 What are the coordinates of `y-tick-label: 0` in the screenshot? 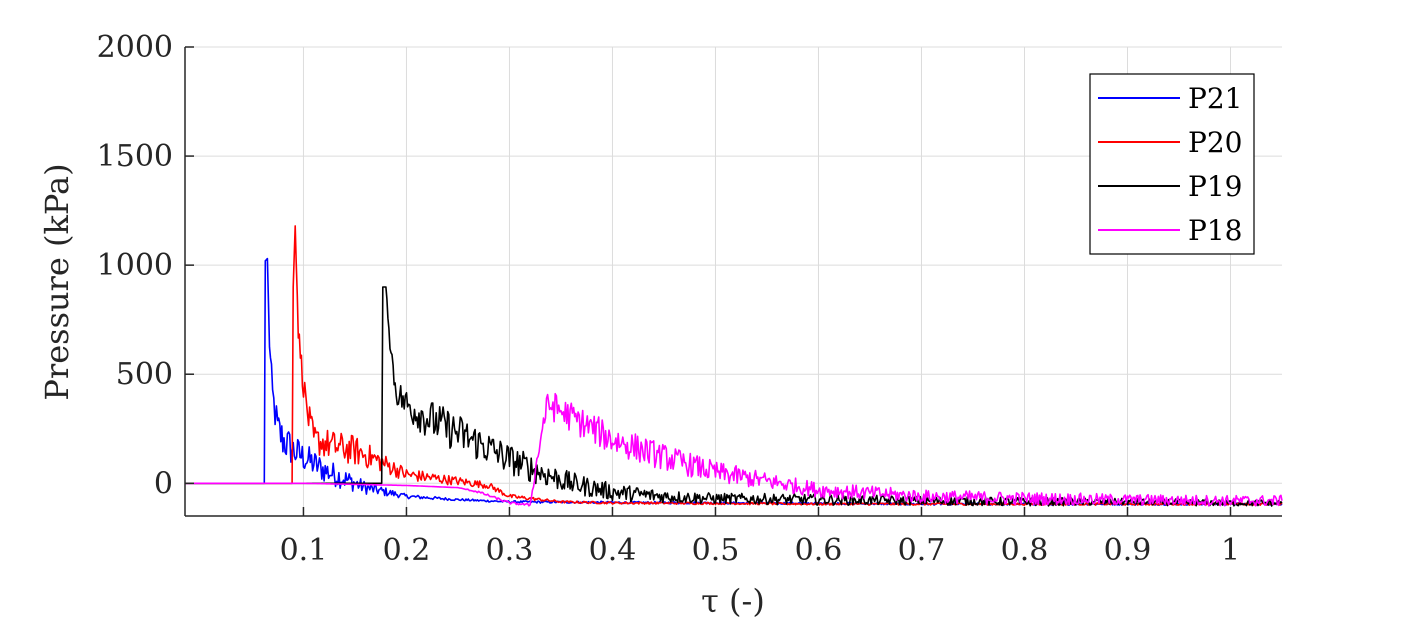 It's located at (163, 483).